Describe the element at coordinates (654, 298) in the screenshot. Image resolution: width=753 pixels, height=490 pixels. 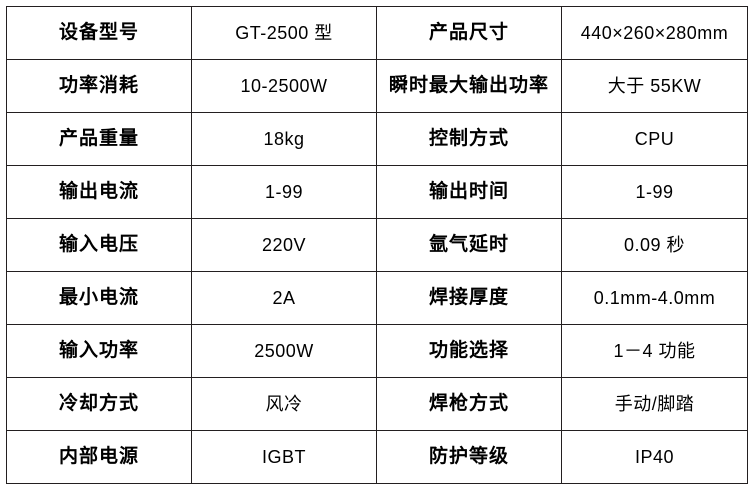
I see `row-value-2: 0.1mm-4.0mm` at that location.